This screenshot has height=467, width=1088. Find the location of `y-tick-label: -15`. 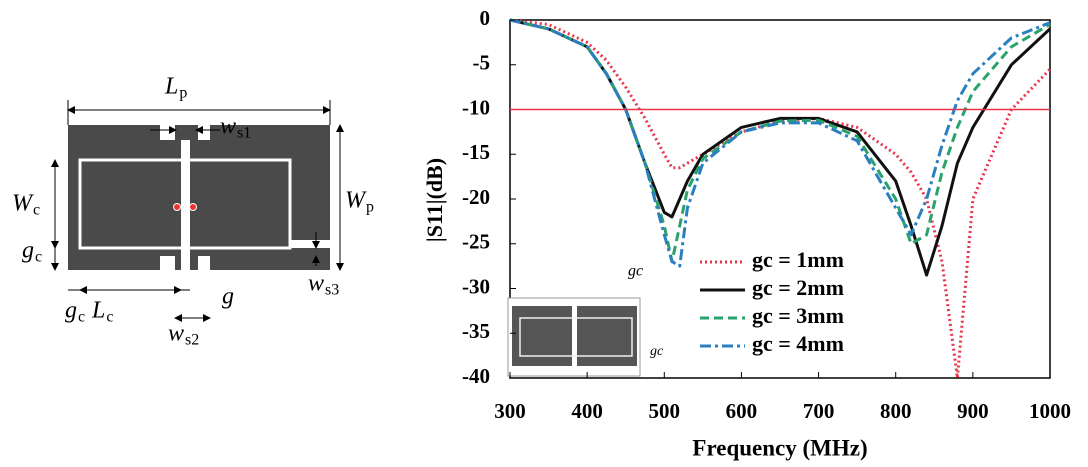

y-tick-label: -15 is located at coordinates (476, 152).